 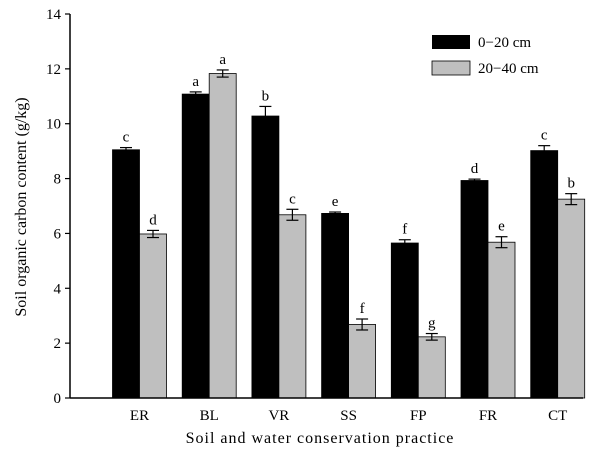 What do you see at coordinates (504, 43) in the screenshot?
I see `legend-label-0-20: 0−20 cm` at bounding box center [504, 43].